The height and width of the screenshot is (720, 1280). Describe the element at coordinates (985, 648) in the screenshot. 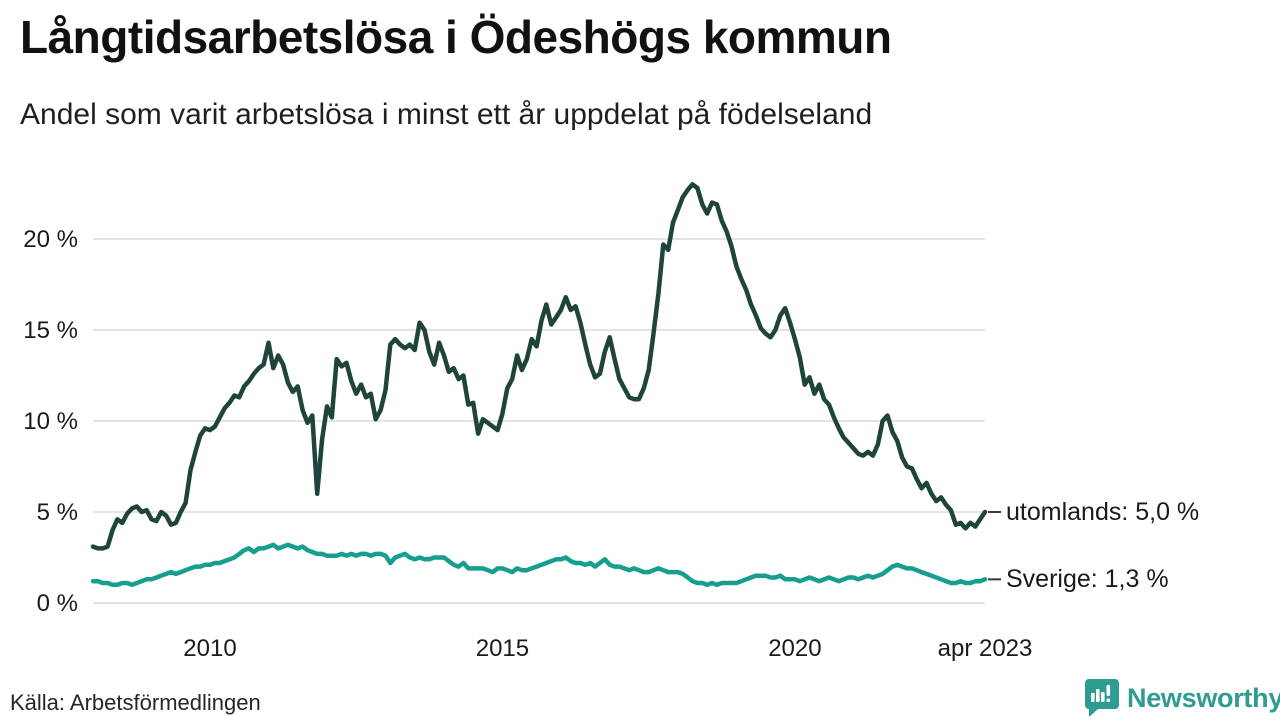

I see `x-tick-label: apr 2023` at that location.